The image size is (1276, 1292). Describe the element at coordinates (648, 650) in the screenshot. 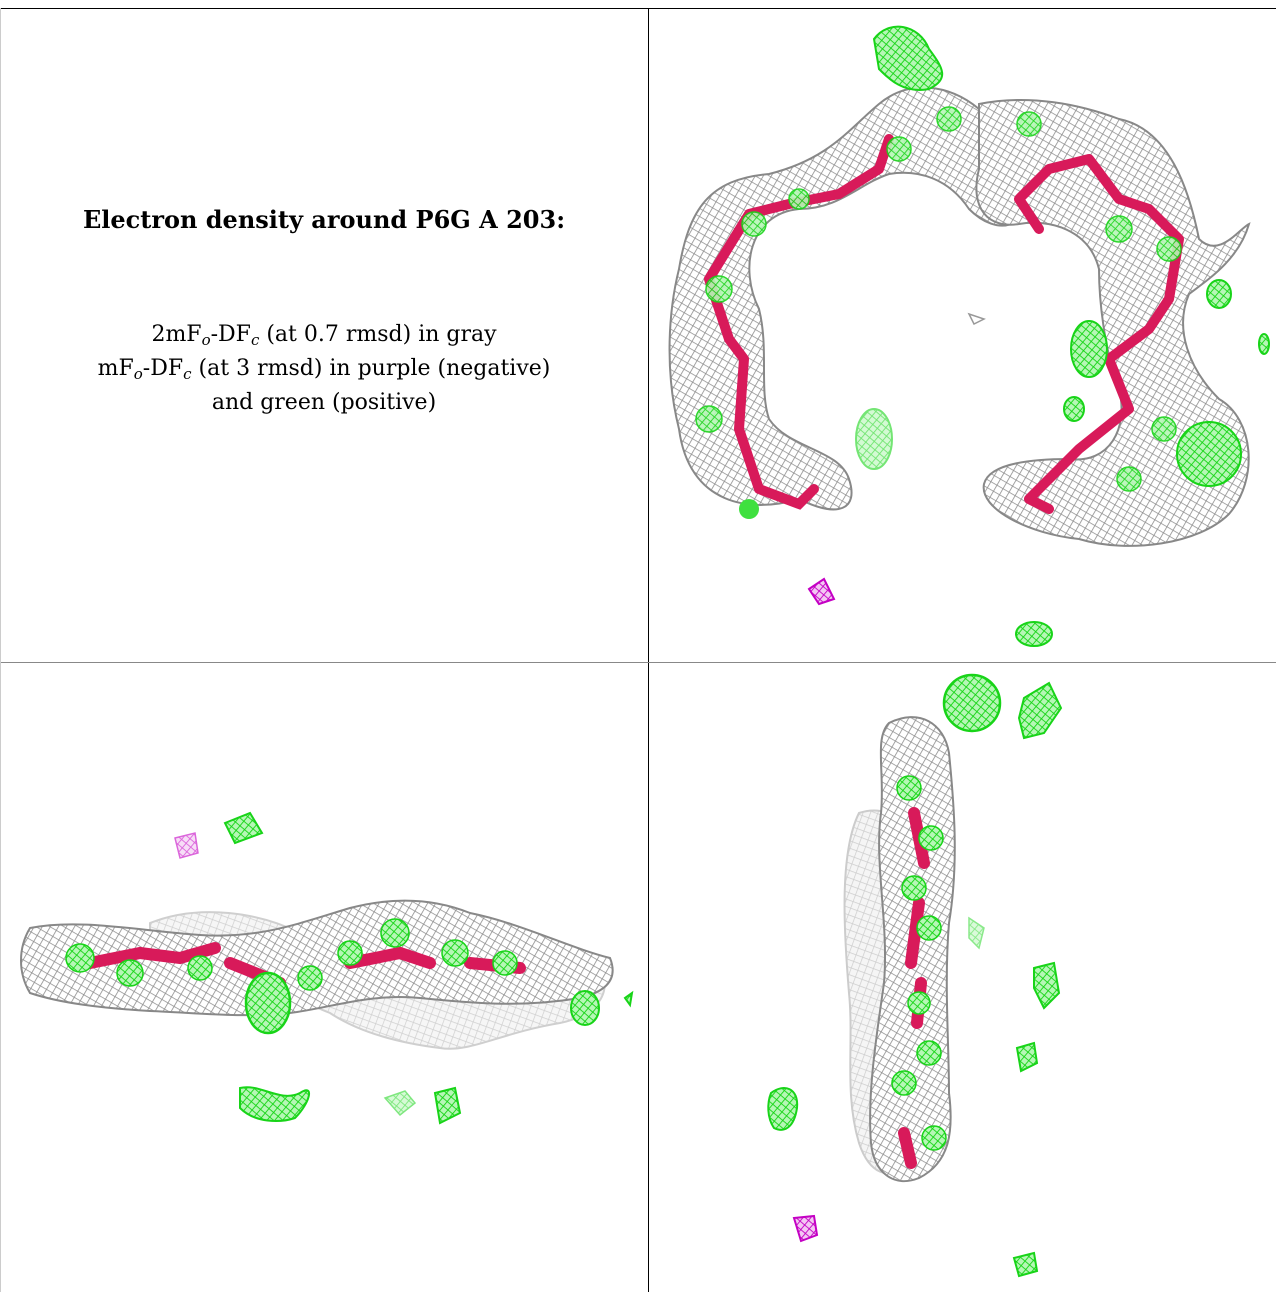

I see `vertical-divider` at that location.